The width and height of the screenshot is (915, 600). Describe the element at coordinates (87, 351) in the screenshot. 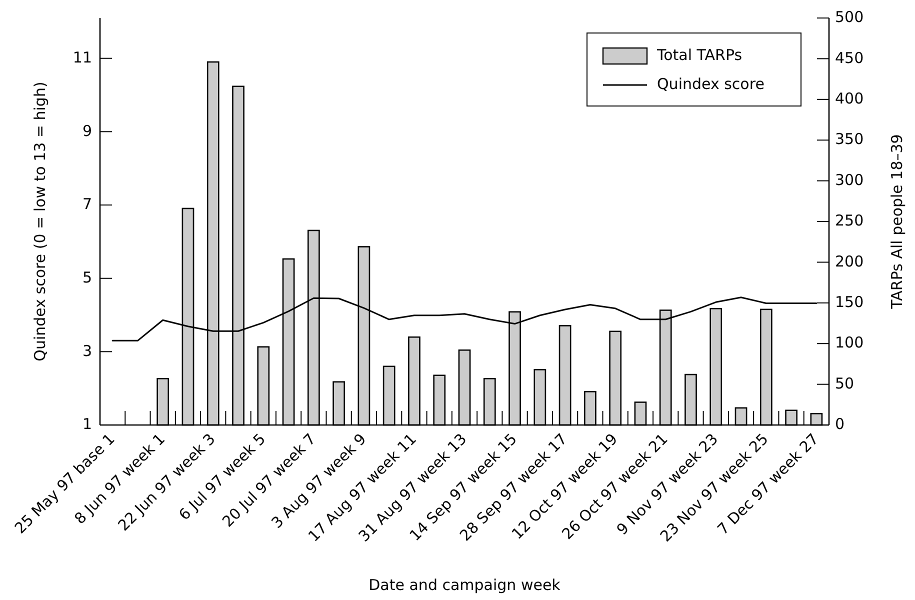

I see `y-tick-label: 3` at that location.